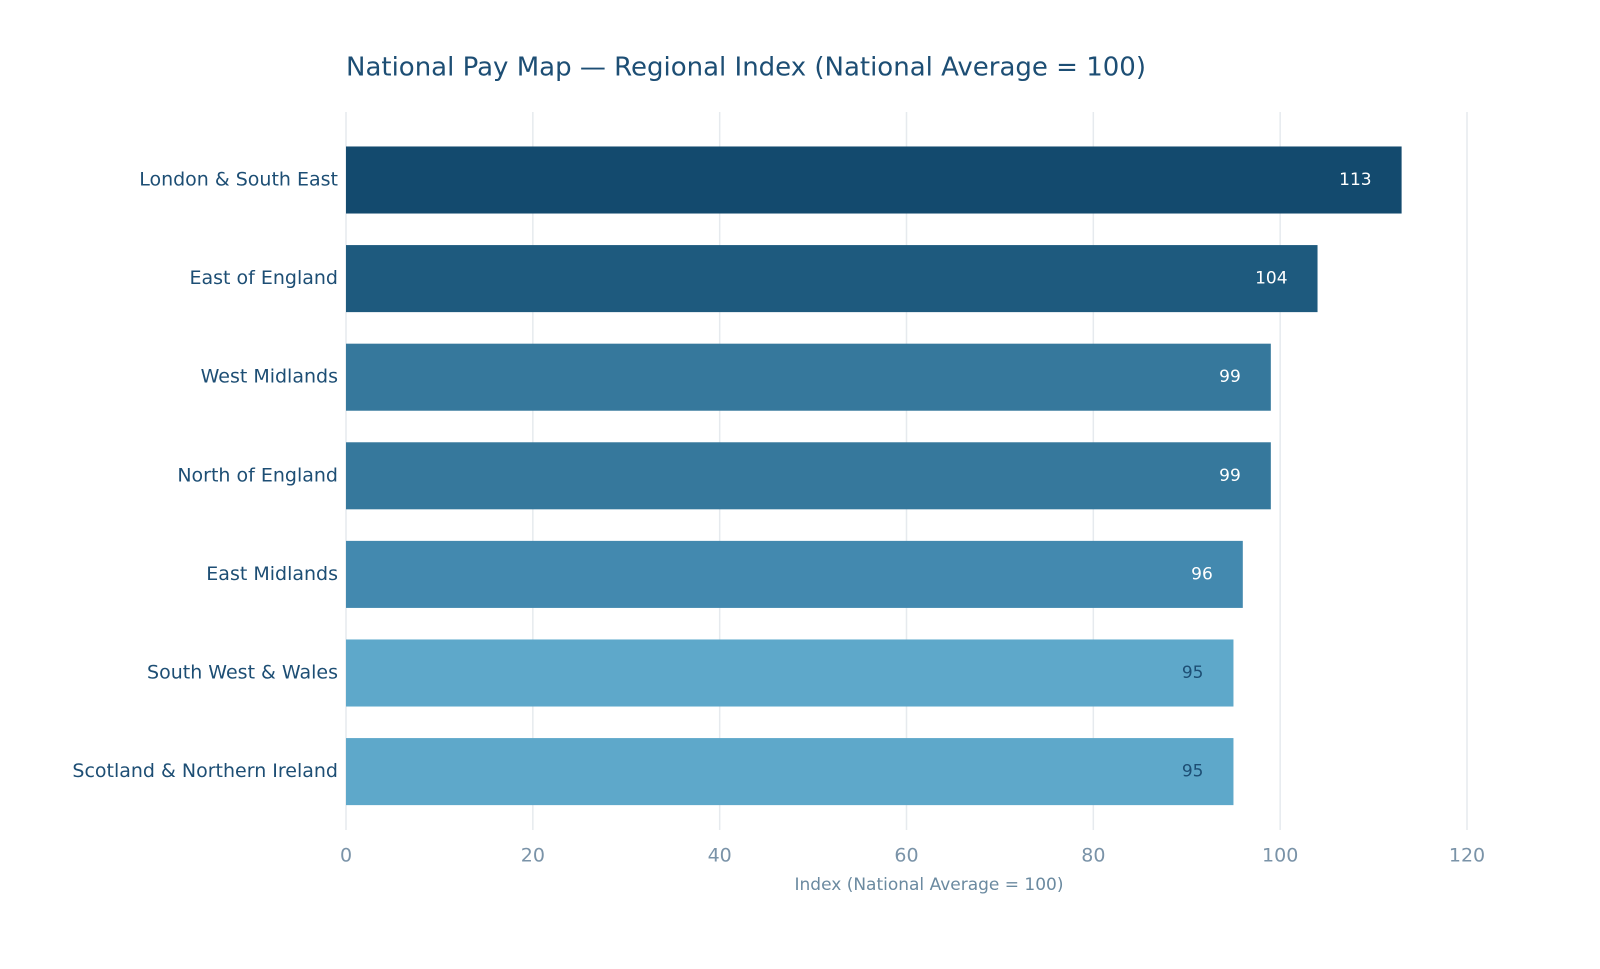 This screenshot has height=969, width=1600. I want to click on value-label: 113, so click(1355, 180).